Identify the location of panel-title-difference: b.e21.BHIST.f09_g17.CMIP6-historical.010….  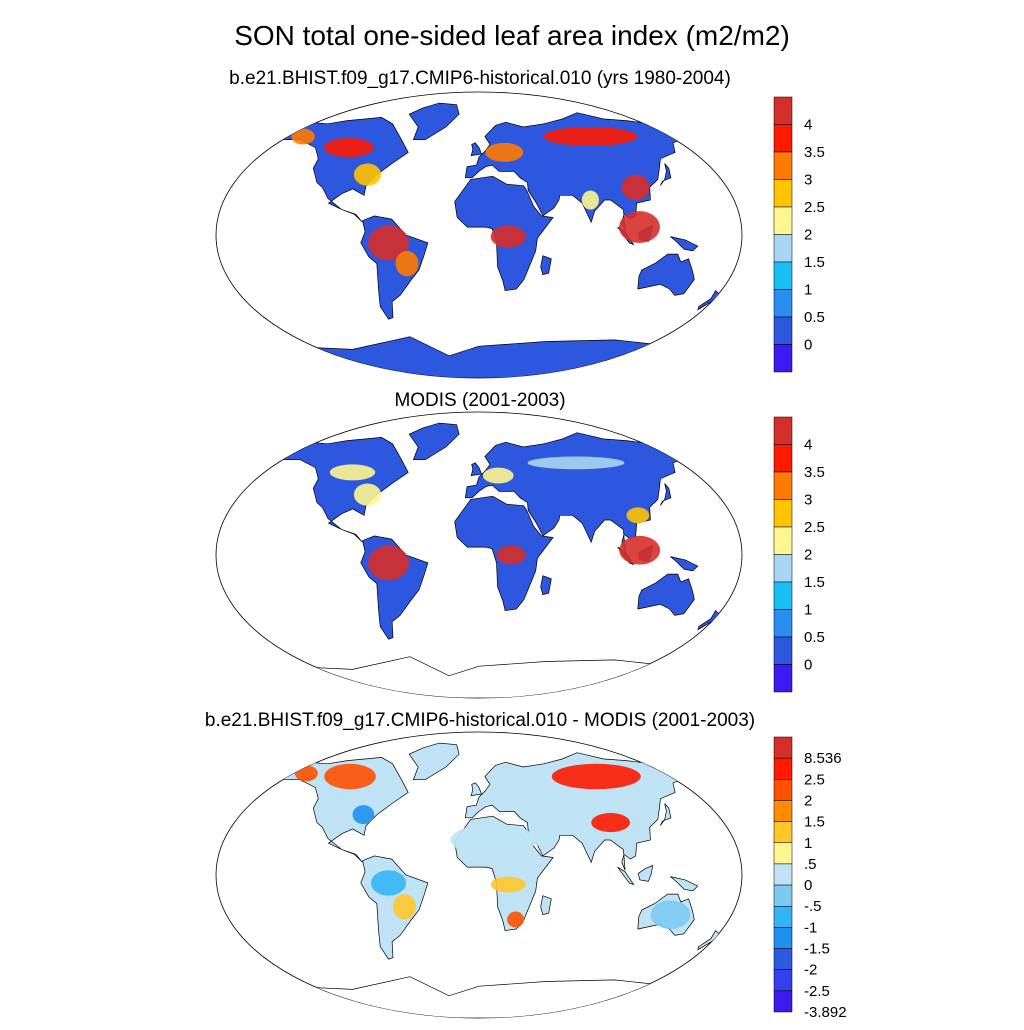
(480, 720).